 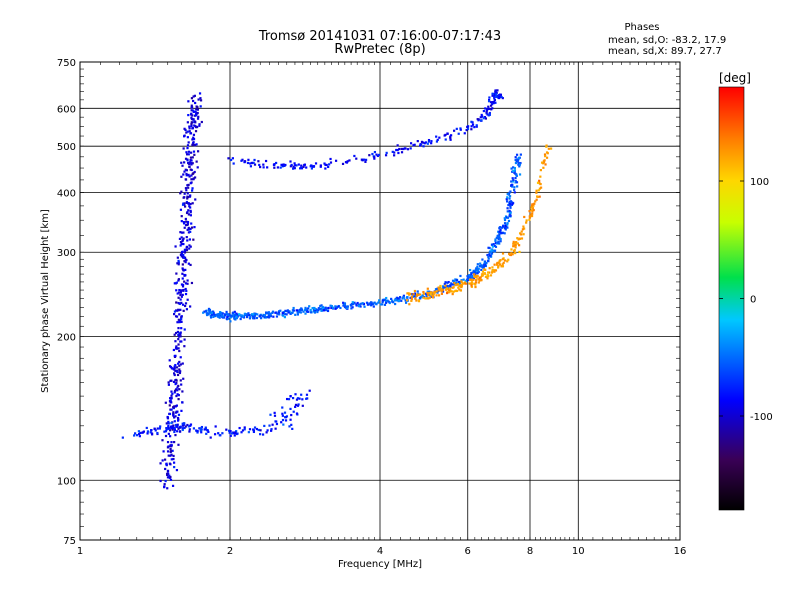 What do you see at coordinates (680, 551) in the screenshot?
I see `x-tick-label: 16` at bounding box center [680, 551].